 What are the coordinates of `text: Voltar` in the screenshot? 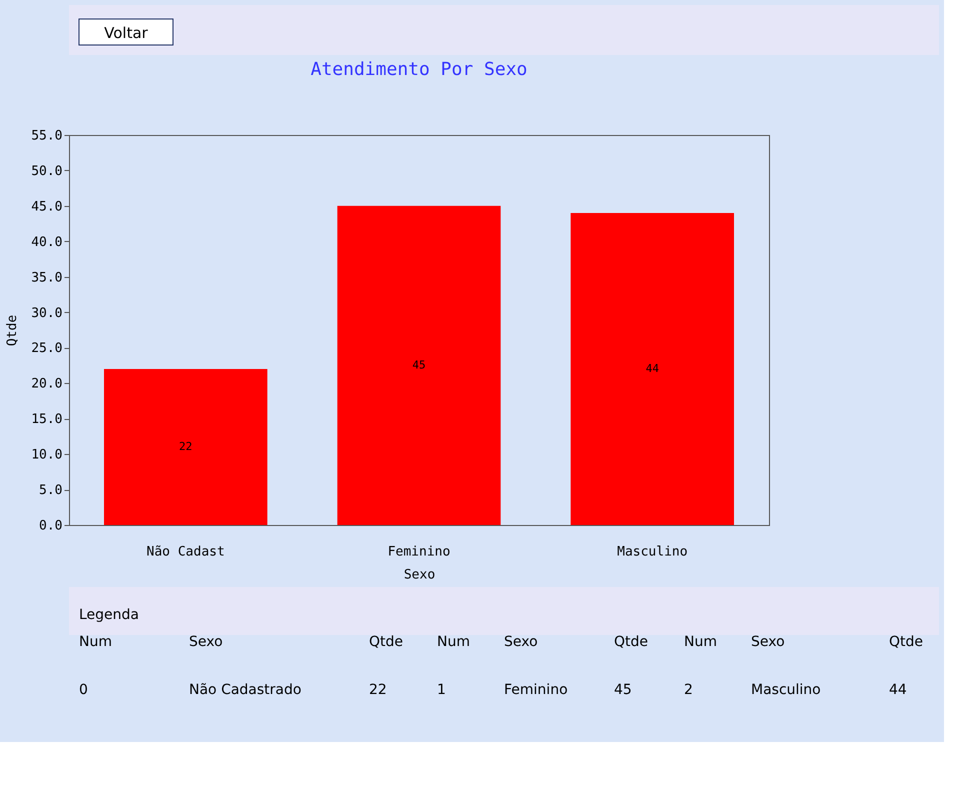 It's located at (126, 33).